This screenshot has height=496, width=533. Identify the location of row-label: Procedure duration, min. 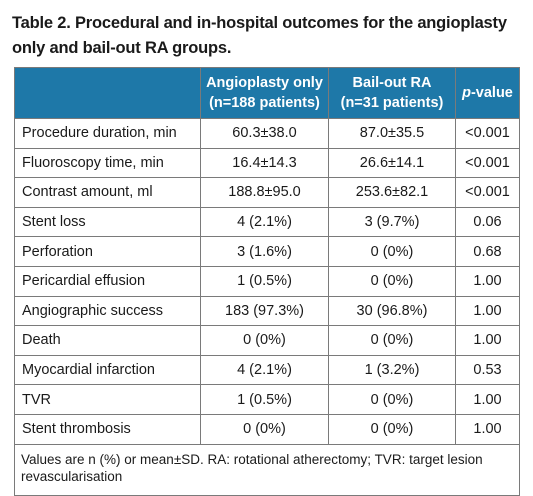
(107, 133).